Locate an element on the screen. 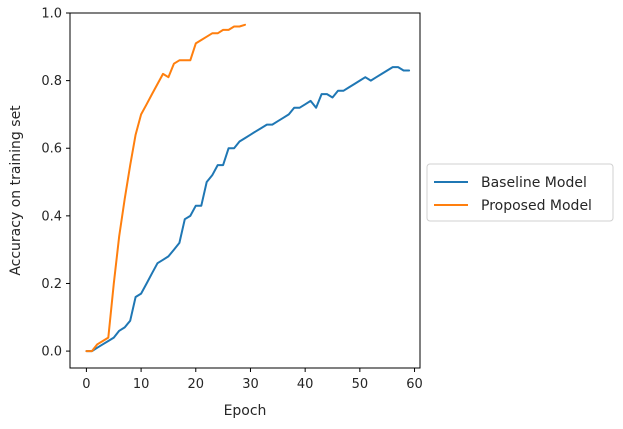 This screenshot has width=623, height=429. y-tick-label: 1.0 is located at coordinates (51, 14).